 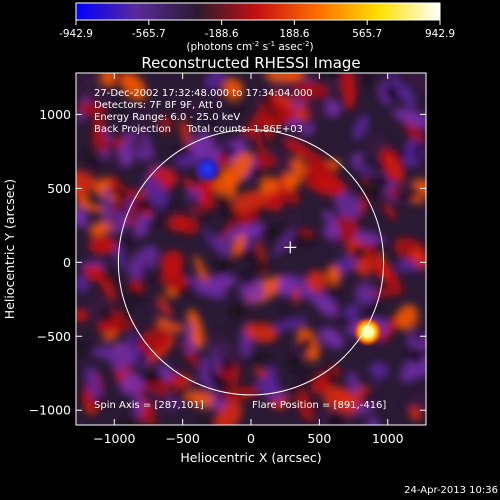 I want to click on annotation-energy: Energy Range: 6.0 - 25.0 keV, so click(x=167, y=117).